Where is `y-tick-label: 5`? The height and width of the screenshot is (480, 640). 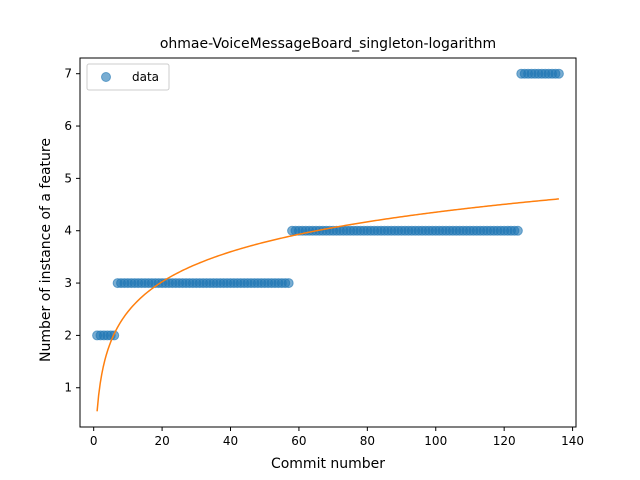
y-tick-label: 5 is located at coordinates (68, 178).